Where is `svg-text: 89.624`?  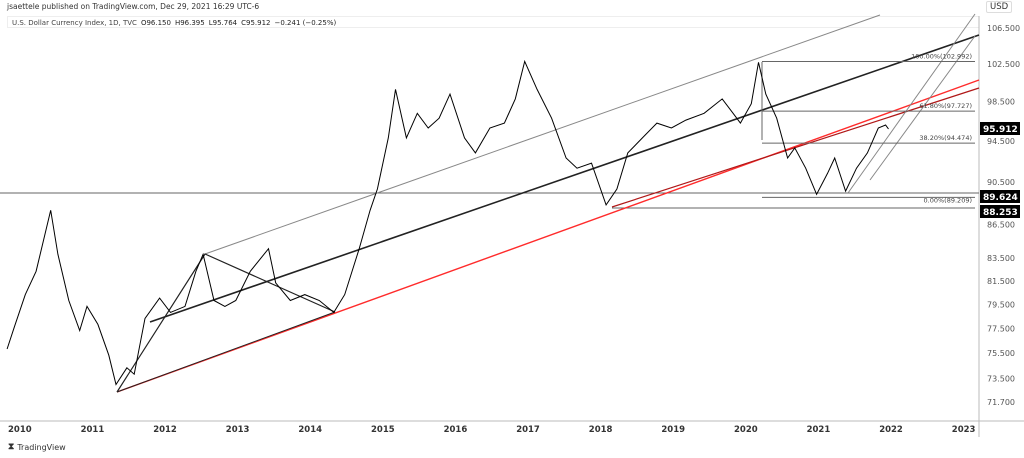
svg-text: 89.624 is located at coordinates (1000, 198).